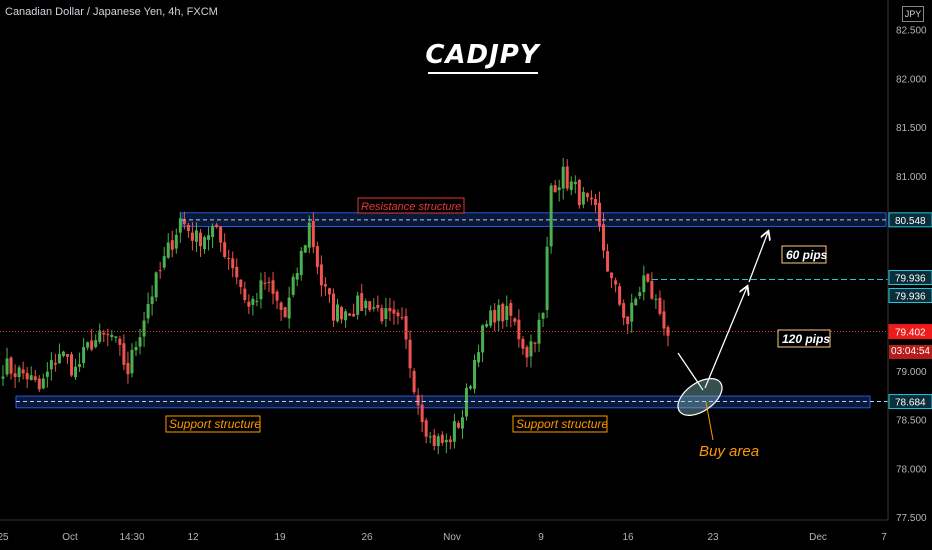 Image resolution: width=932 pixels, height=550 pixels. Describe the element at coordinates (807, 255) in the screenshot. I see `pips-60-label: 60 pips` at that location.